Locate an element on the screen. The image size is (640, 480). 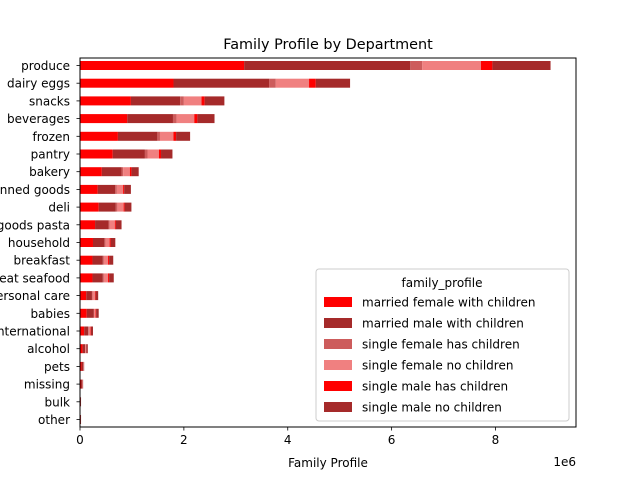
bar-segment-babies-s4 is located at coordinates (96, 313).